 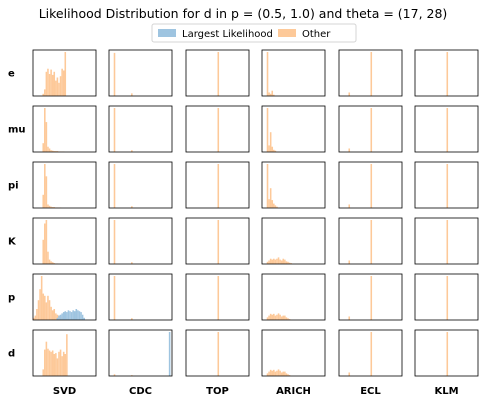 I want to click on column-labels: SVD CDC TOP ARICH ECL KLM, so click(x=256, y=391).